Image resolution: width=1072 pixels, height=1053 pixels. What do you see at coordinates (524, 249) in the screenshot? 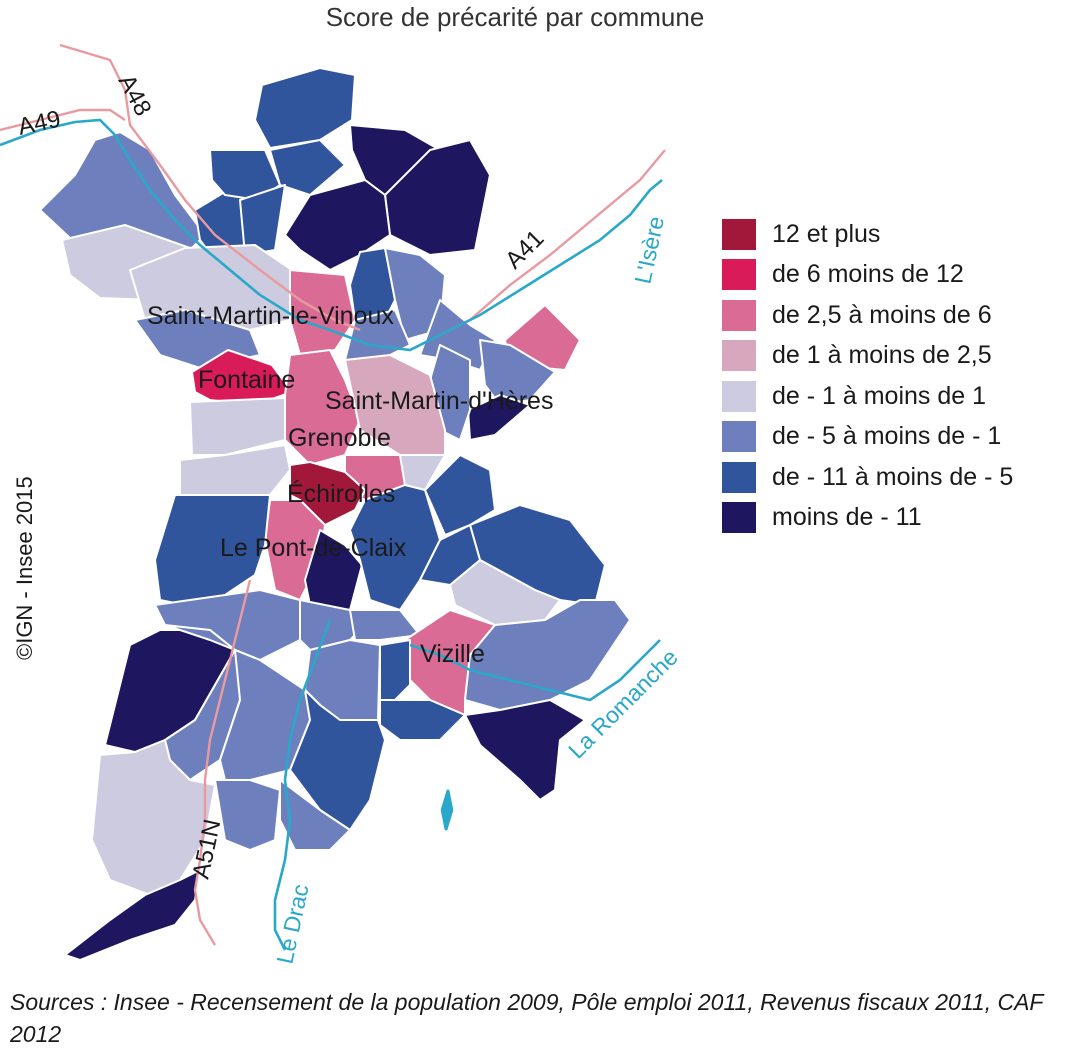
I see `road-label-a41: A41` at bounding box center [524, 249].